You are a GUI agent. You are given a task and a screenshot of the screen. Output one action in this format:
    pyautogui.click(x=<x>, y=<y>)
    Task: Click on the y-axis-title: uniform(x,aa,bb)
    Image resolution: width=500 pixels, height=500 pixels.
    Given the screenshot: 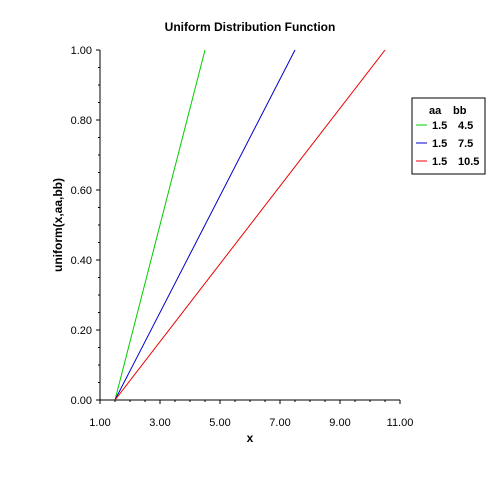 What is the action you would take?
    pyautogui.click(x=58, y=225)
    